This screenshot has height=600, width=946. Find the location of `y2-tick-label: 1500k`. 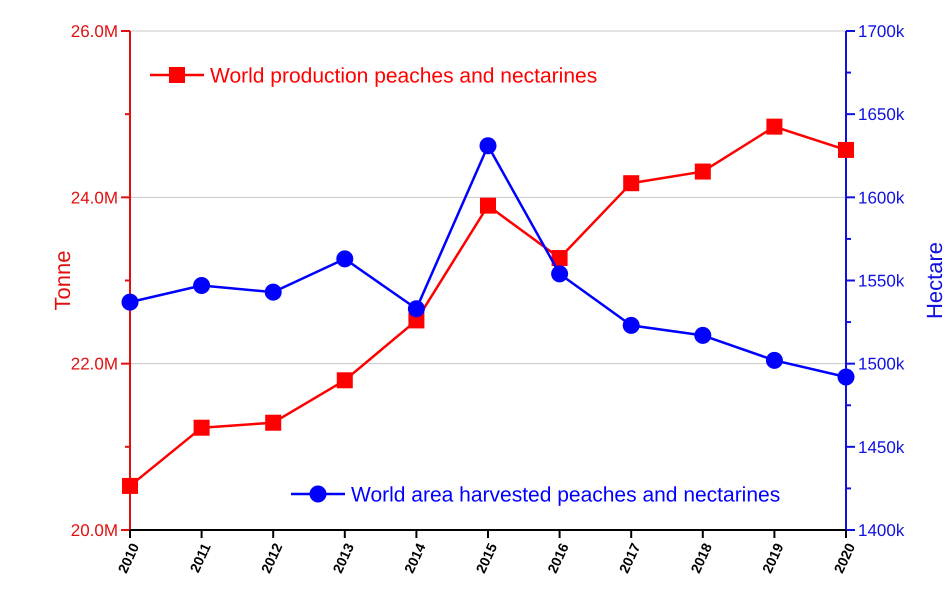

y2-tick-label: 1500k is located at coordinates (881, 364).